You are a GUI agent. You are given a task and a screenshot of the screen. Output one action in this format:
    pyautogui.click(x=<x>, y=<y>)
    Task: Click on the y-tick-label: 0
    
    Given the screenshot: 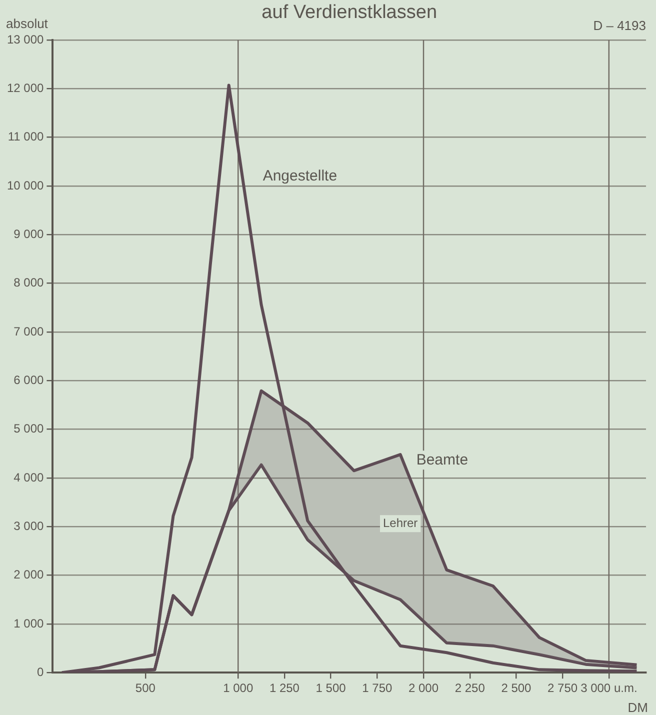 What is the action you would take?
    pyautogui.click(x=40, y=671)
    